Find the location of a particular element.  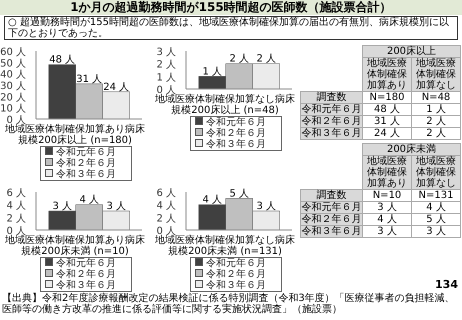

text: N=10 is located at coordinates (387, 195).